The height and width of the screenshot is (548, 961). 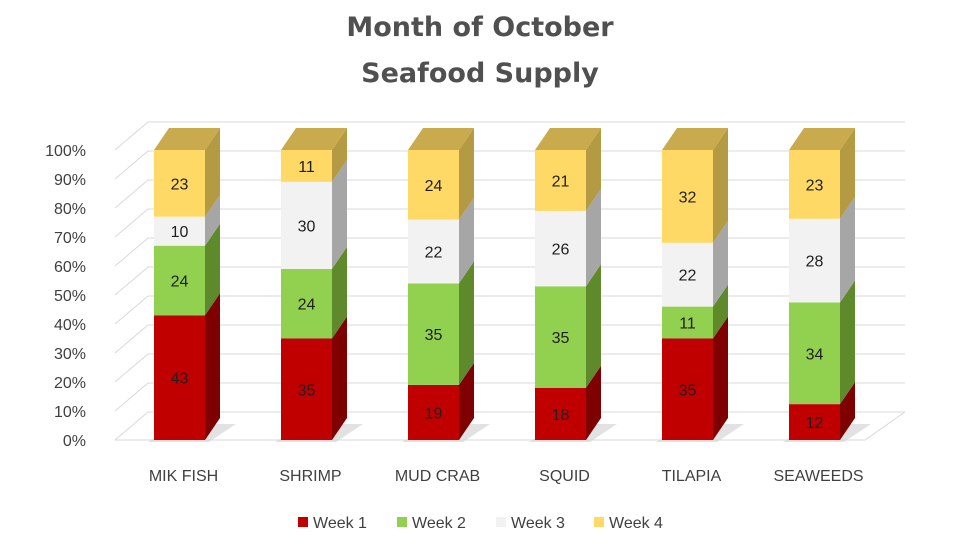 What do you see at coordinates (70, 209) in the screenshot?
I see `y-tick-label: 80%` at bounding box center [70, 209].